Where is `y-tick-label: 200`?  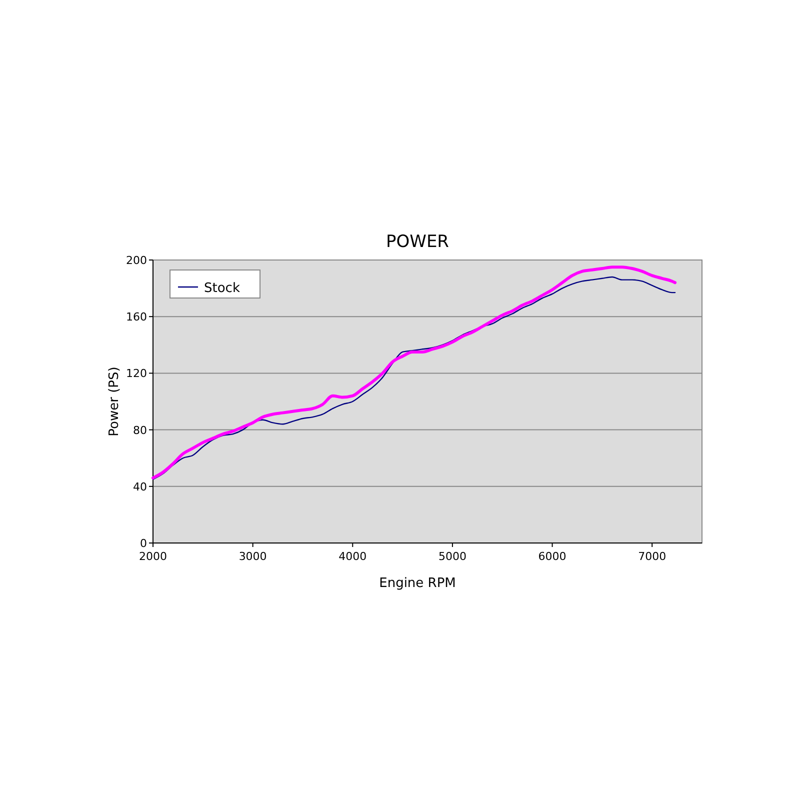 y-tick-label: 200 is located at coordinates (136, 260).